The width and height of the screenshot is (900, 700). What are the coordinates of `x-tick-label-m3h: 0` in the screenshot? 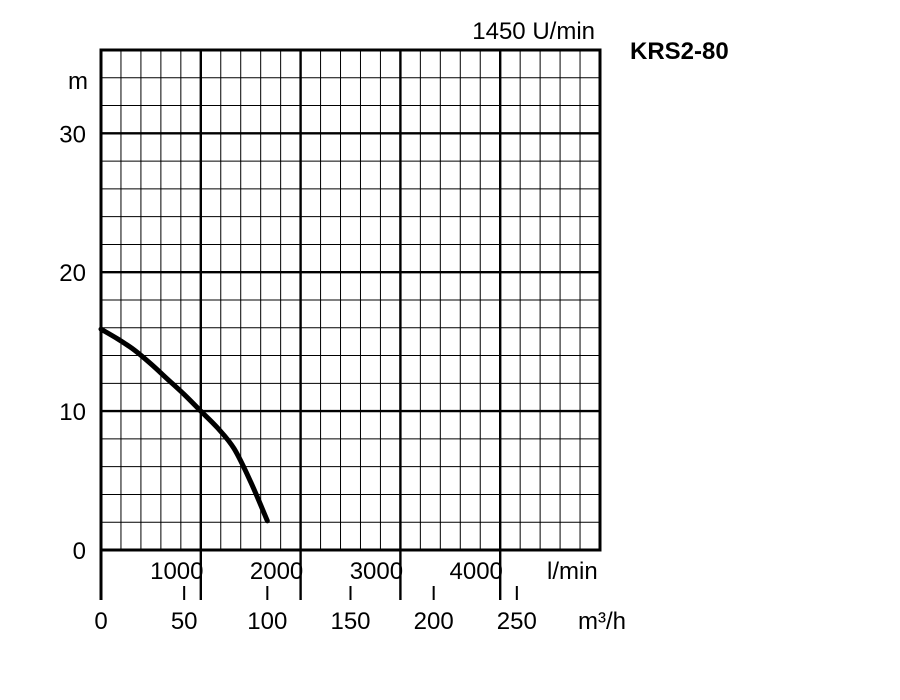 It's located at (100, 621).